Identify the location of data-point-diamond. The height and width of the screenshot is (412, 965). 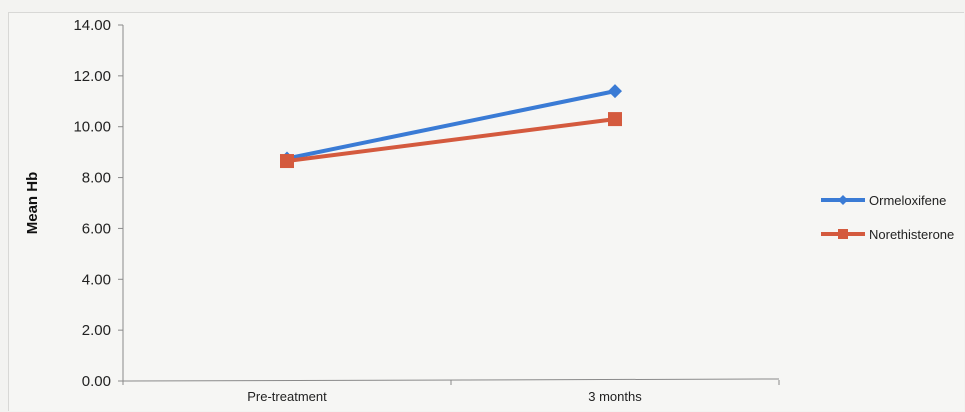
(615, 91).